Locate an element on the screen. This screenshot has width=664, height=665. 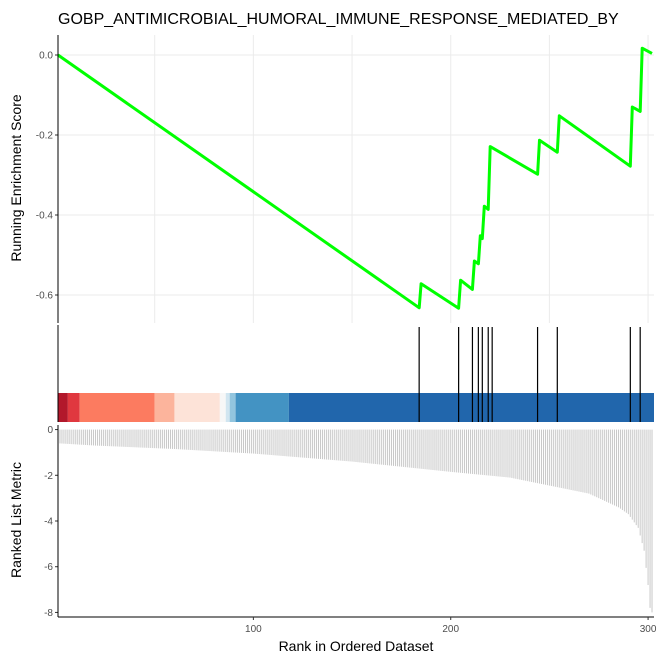
y-tick-label: 0.0 is located at coordinates (46, 56).